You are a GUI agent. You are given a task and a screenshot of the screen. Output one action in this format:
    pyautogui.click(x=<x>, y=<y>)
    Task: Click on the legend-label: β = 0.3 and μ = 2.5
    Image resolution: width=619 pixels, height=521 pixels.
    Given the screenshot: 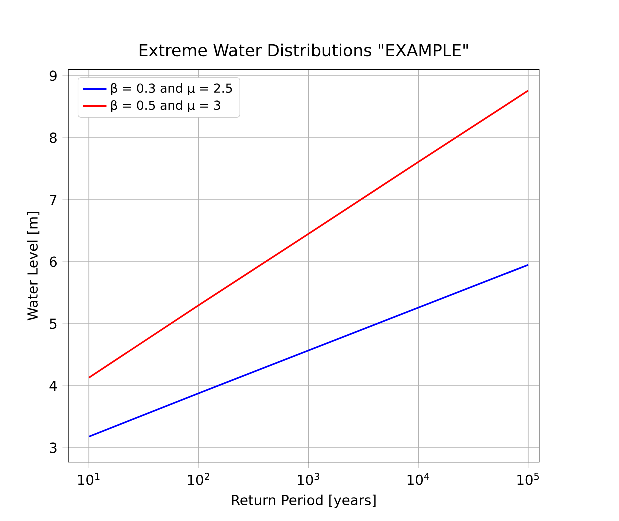 What is the action you would take?
    pyautogui.click(x=171, y=89)
    